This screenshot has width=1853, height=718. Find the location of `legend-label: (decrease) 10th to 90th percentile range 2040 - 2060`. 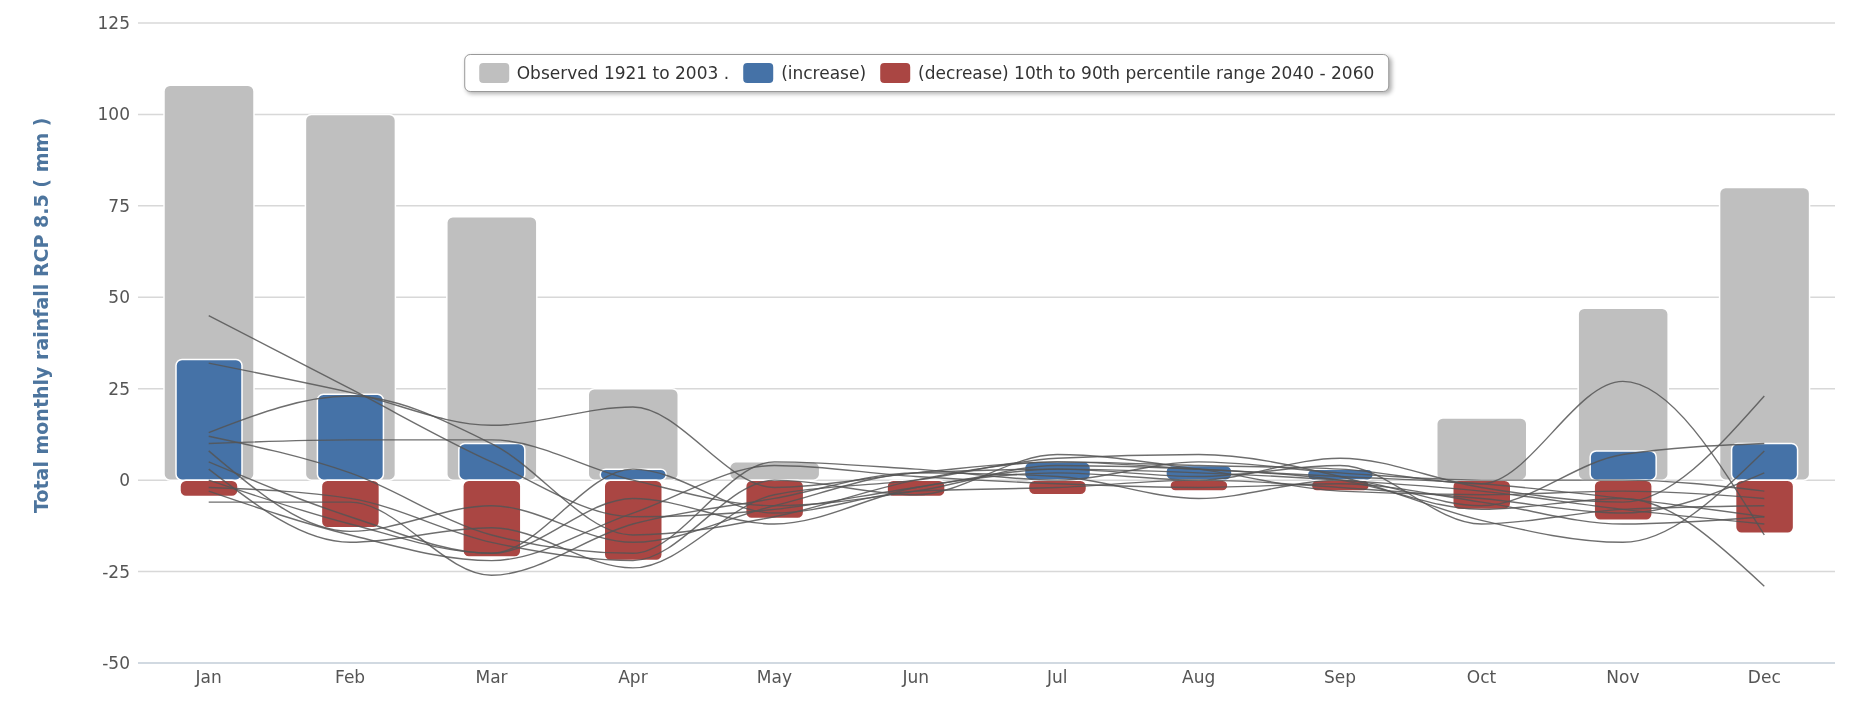

legend-label: (decrease) 10th to 90th percentile range 2040 - 2060 is located at coordinates (1146, 73).